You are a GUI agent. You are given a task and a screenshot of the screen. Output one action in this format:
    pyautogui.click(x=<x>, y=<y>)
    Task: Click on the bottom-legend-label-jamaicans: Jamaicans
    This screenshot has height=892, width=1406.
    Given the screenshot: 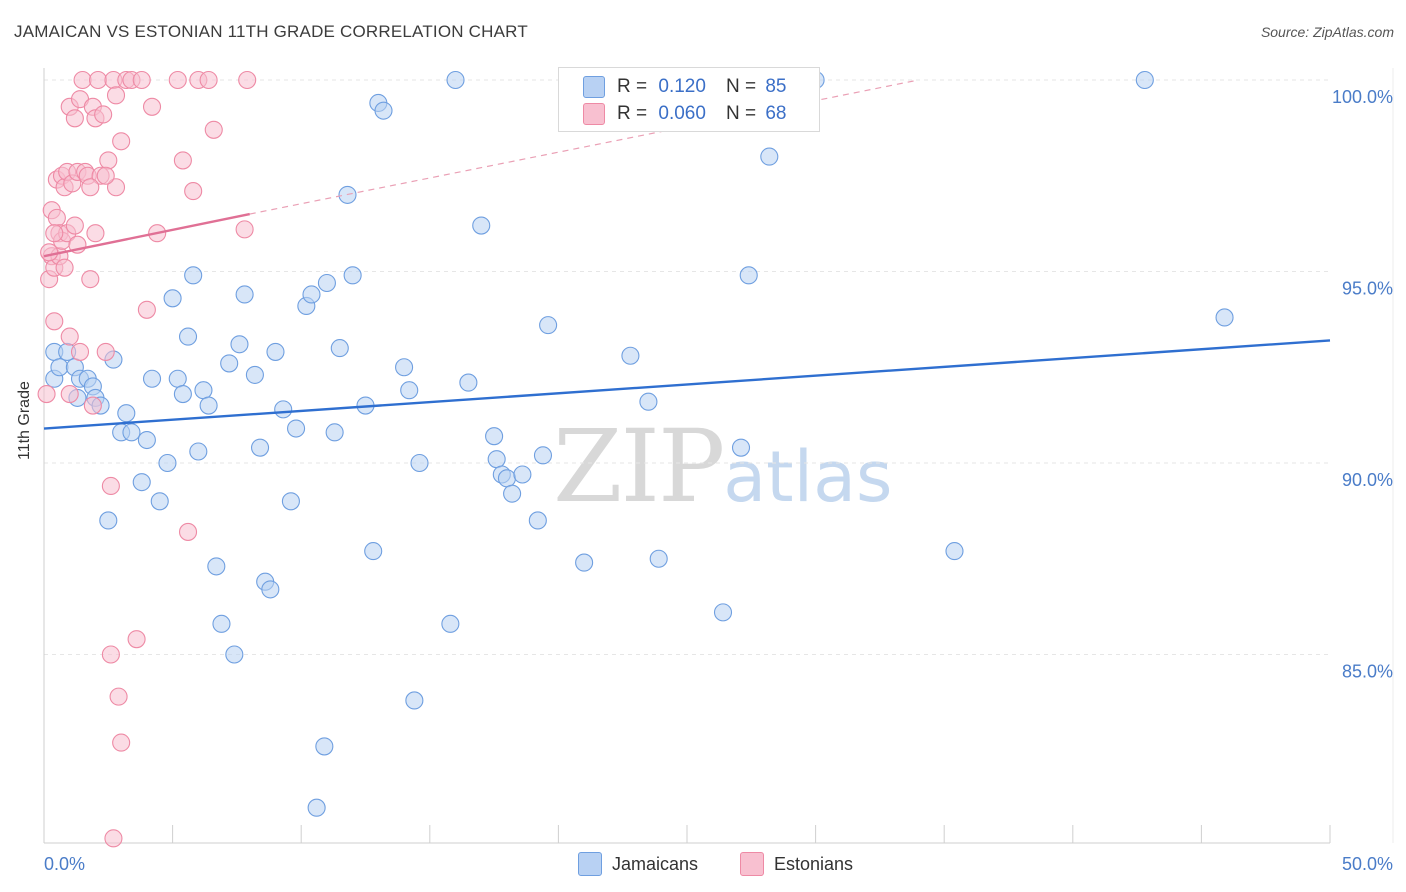 What is the action you would take?
    pyautogui.click(x=655, y=863)
    